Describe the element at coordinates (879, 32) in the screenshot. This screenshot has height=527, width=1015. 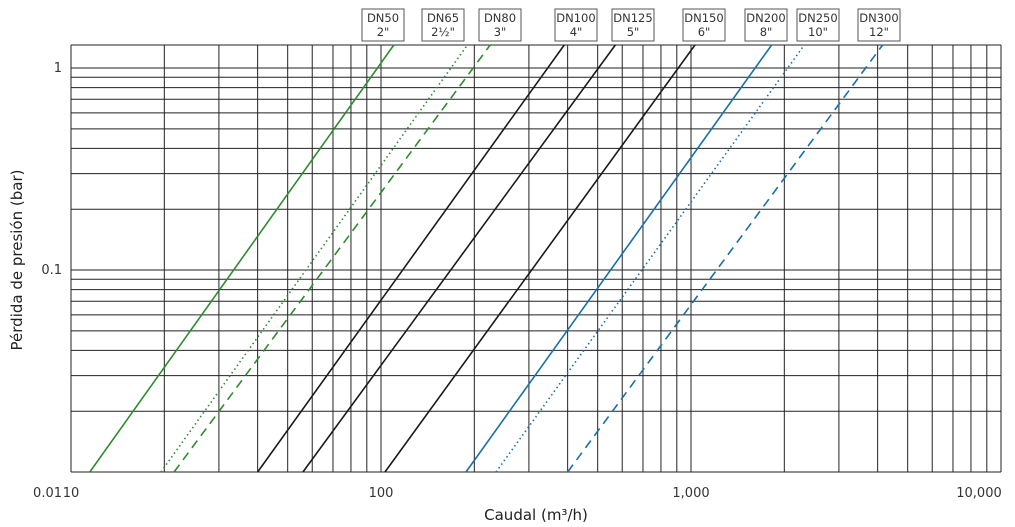
I see `series-tag-inch: 12"` at that location.